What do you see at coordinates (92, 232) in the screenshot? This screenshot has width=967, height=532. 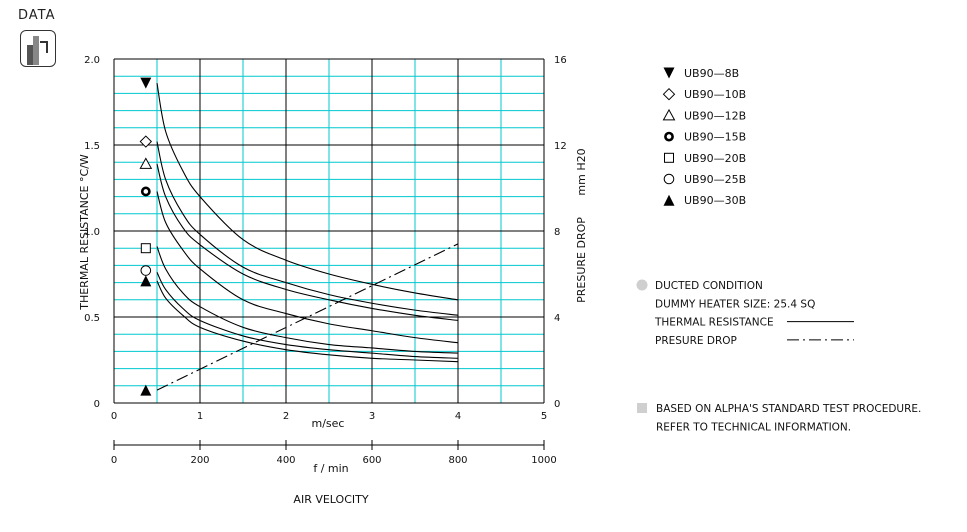 I see `y-tick-label: 1.0` at bounding box center [92, 232].